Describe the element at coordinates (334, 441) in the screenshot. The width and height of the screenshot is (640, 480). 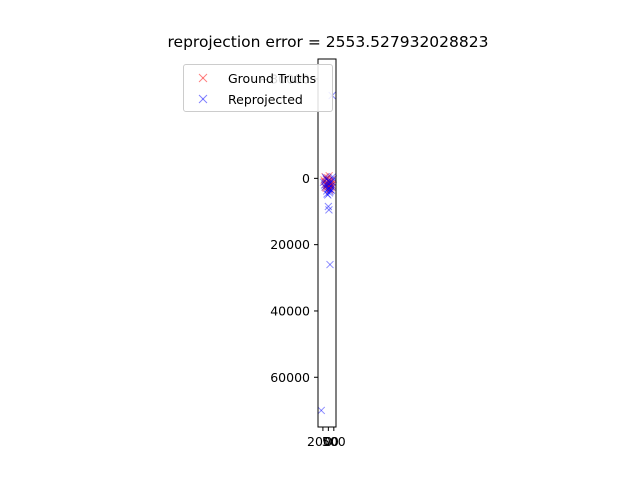
I see `x-tick-label: 500` at that location.